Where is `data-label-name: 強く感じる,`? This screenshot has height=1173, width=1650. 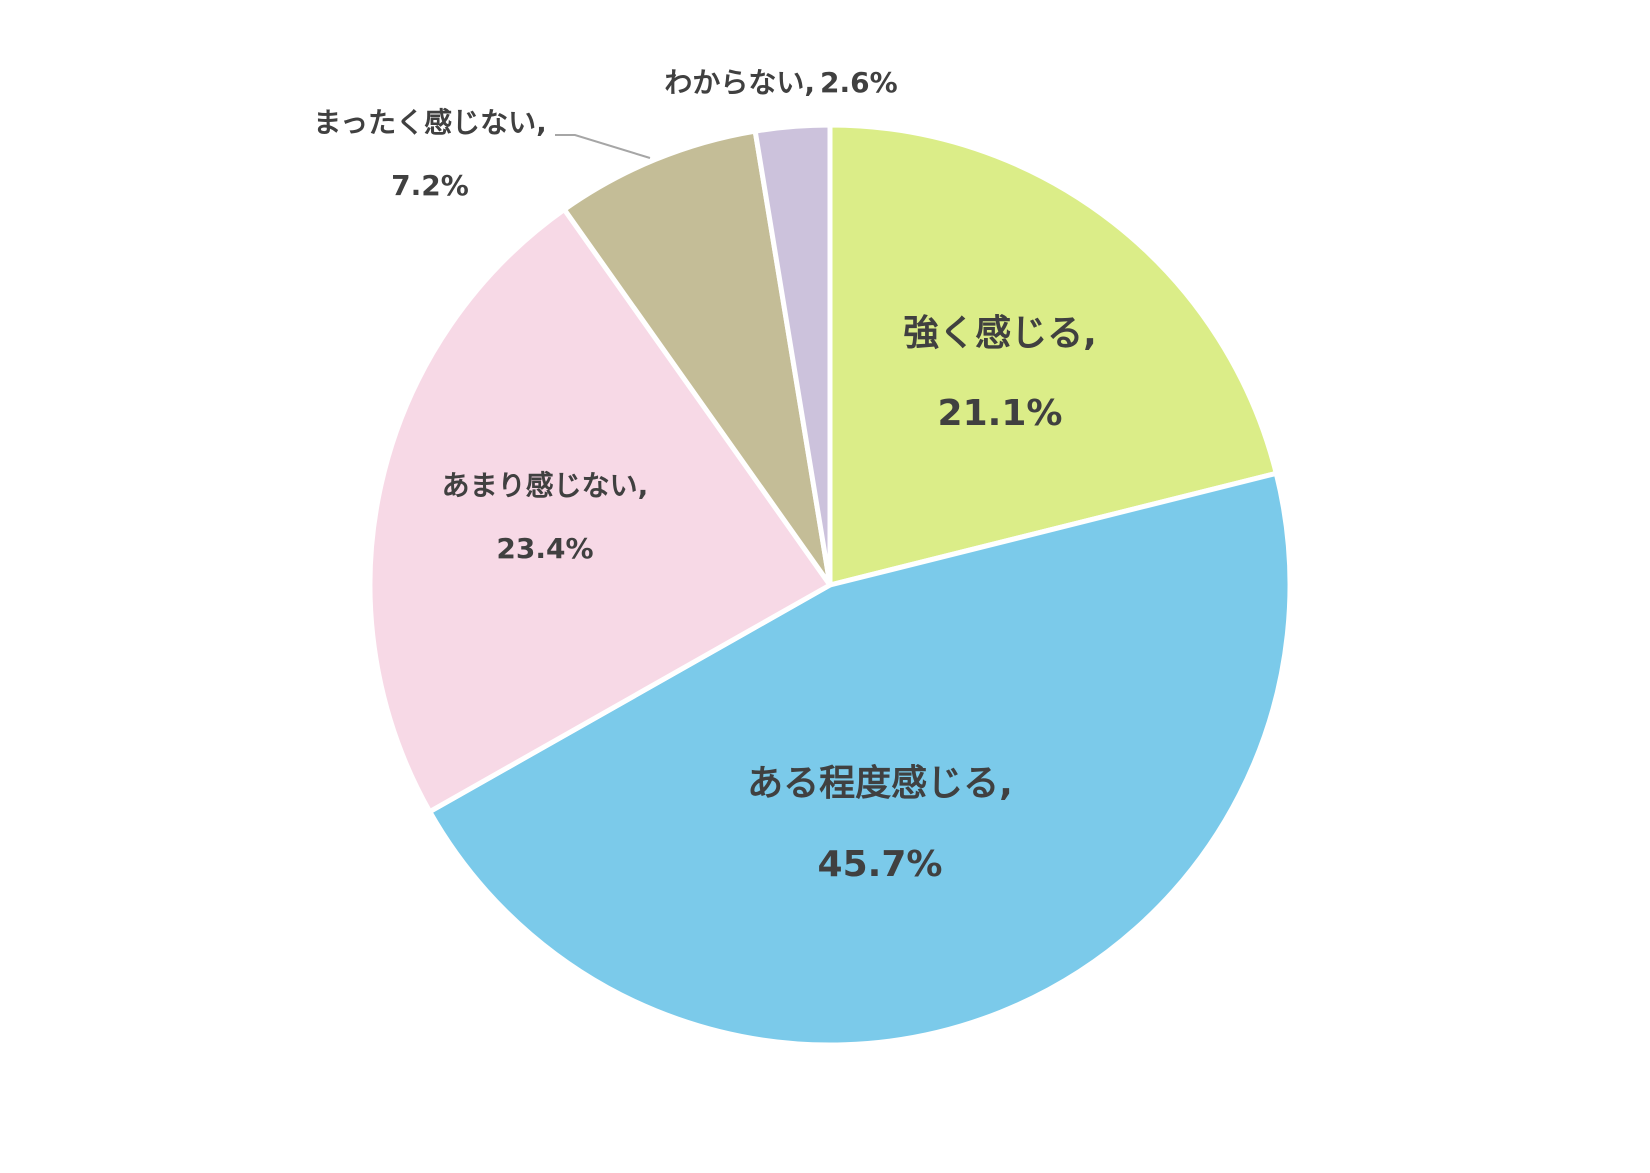 data-label-name: 強く感じる, is located at coordinates (1000, 333).